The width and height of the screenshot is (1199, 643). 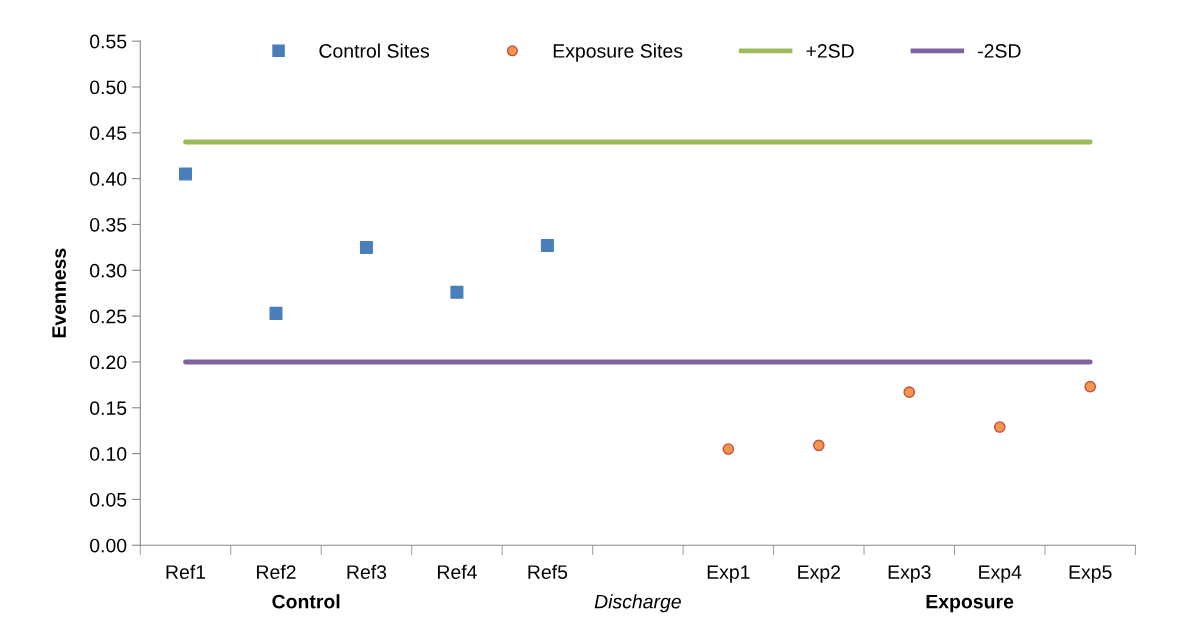 What do you see at coordinates (548, 571) in the screenshot?
I see `x-tick-label: Ref5` at bounding box center [548, 571].